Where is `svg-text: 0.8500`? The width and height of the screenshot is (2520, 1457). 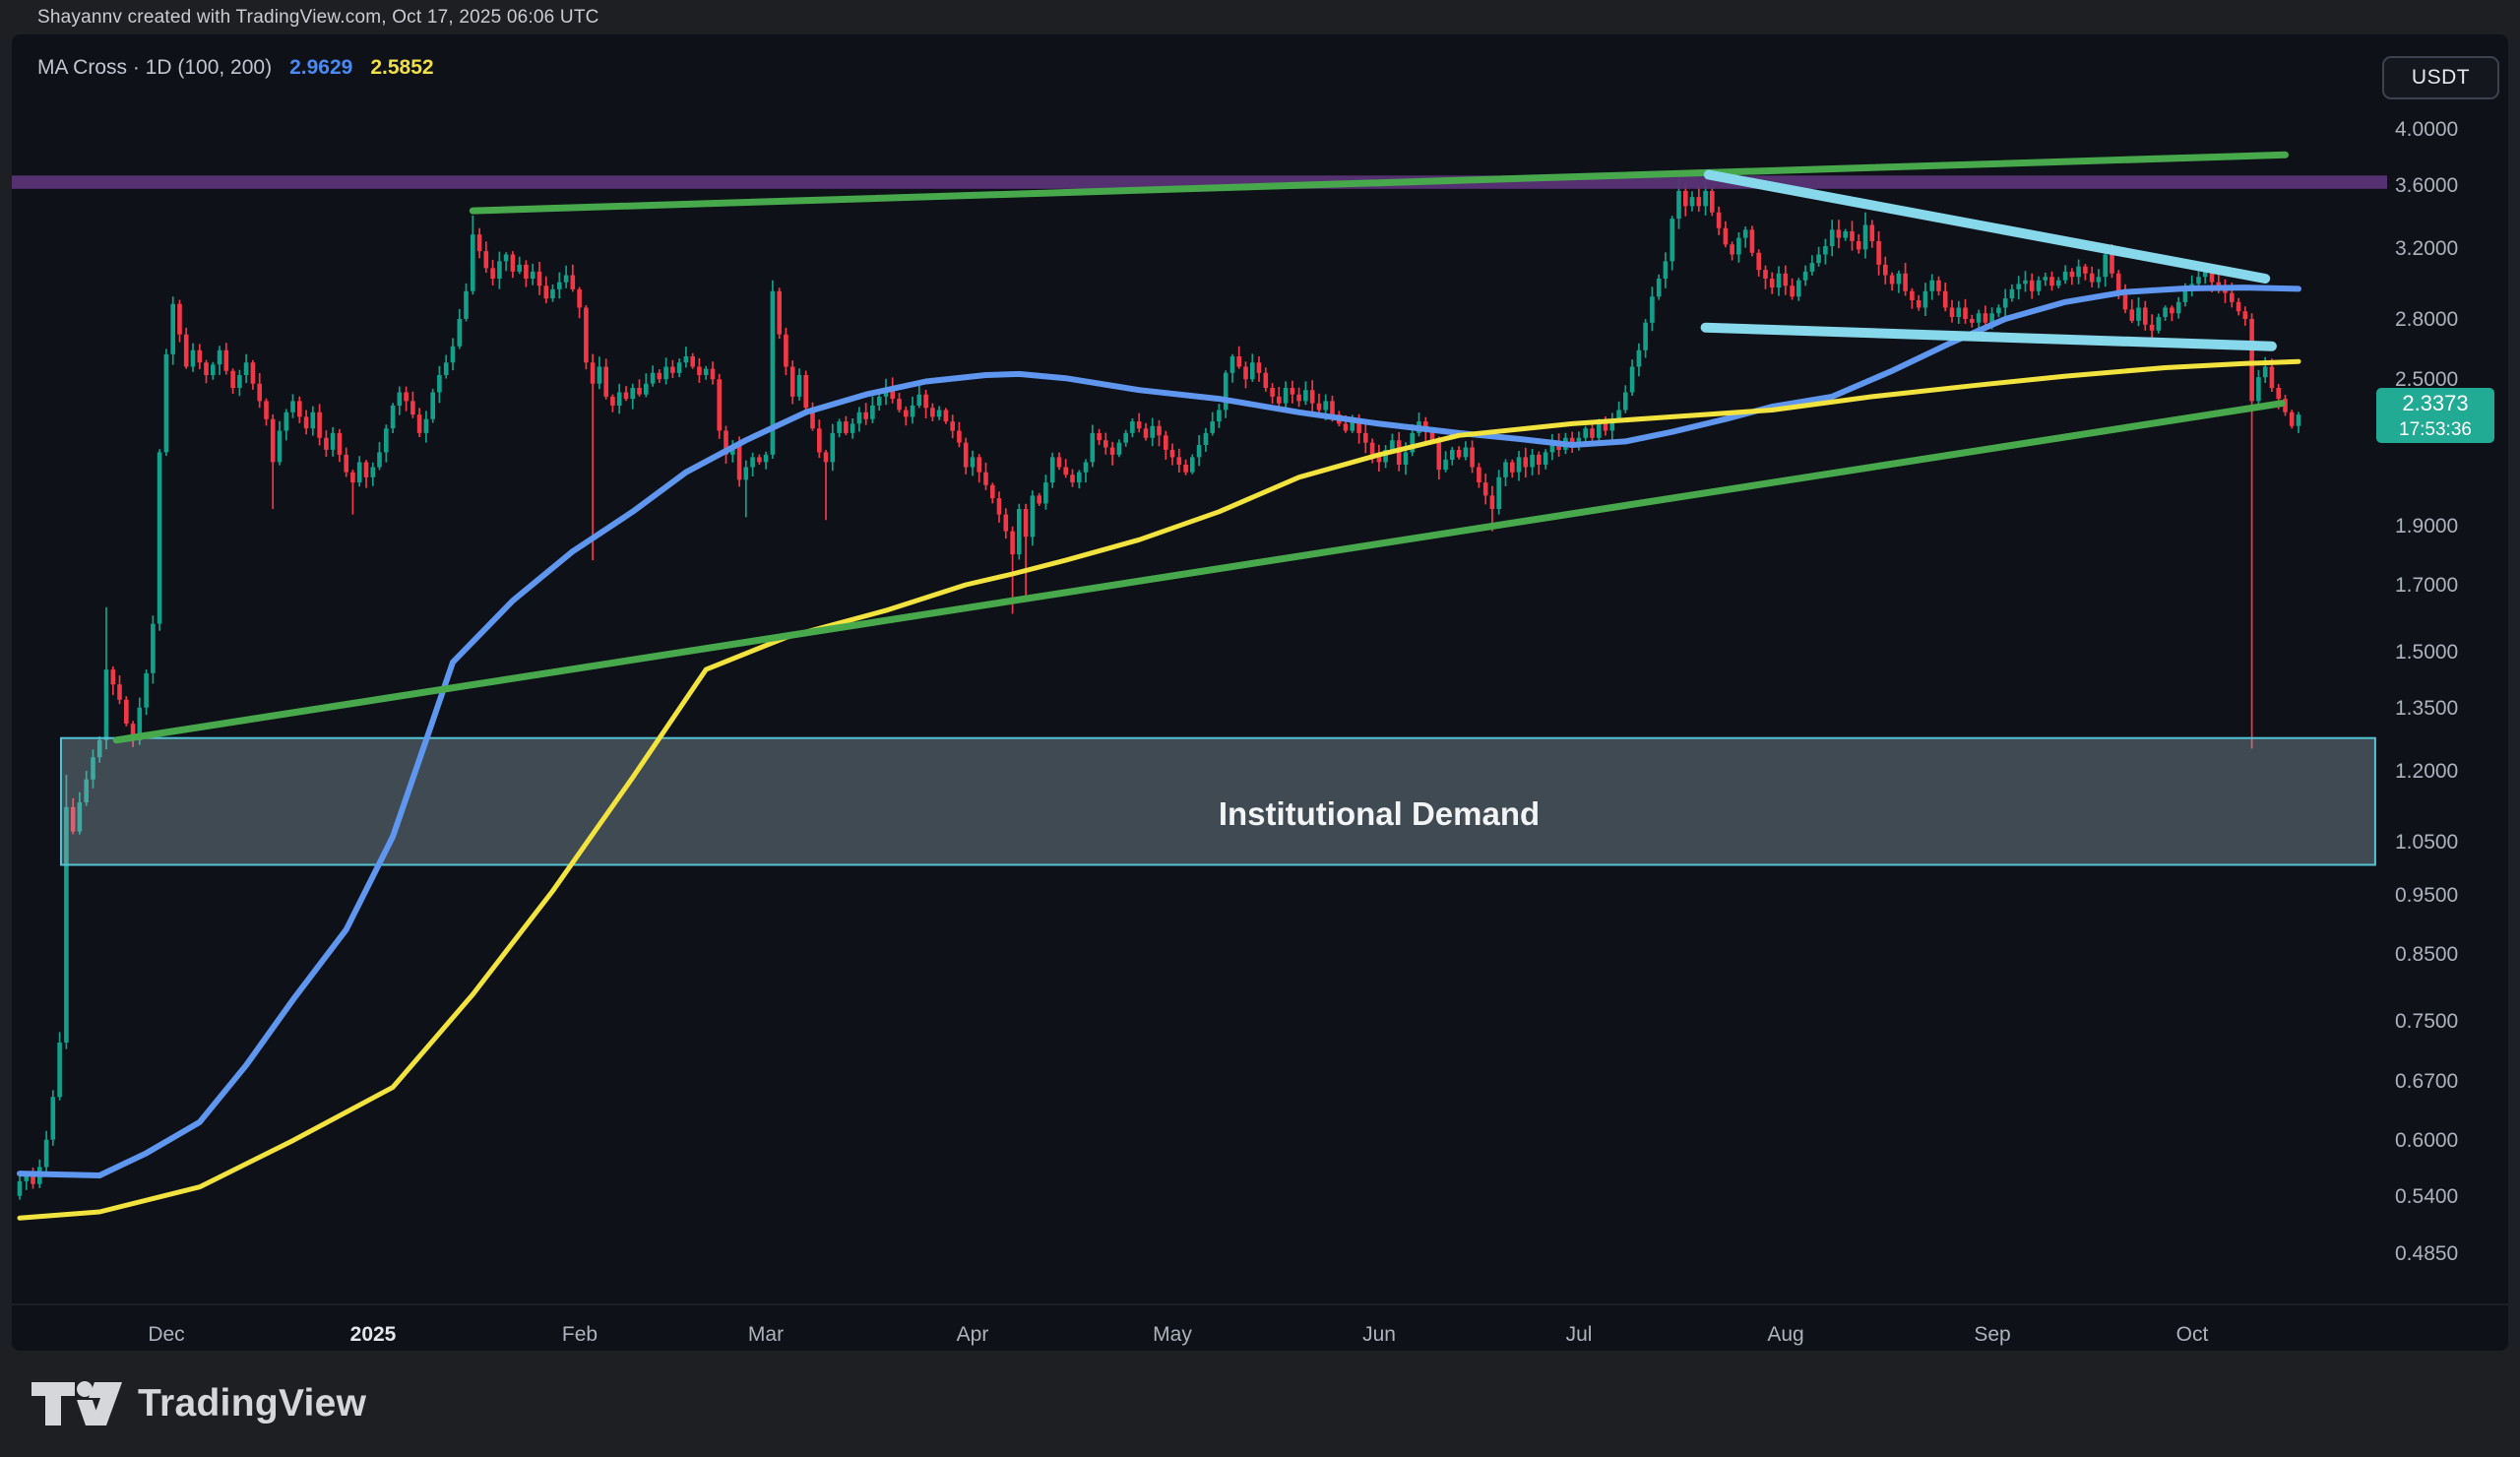 svg-text: 0.8500 is located at coordinates (2426, 954).